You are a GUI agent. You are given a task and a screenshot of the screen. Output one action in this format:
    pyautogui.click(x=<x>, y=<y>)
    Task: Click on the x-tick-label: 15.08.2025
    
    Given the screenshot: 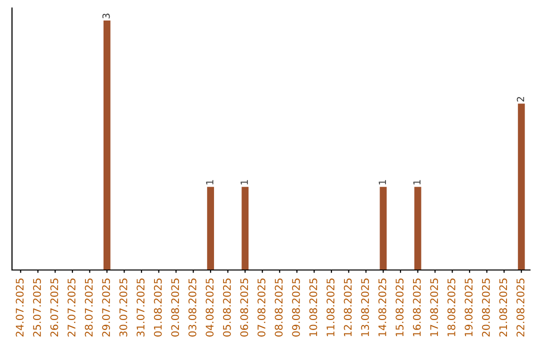 What is the action you would take?
    pyautogui.click(x=400, y=307)
    